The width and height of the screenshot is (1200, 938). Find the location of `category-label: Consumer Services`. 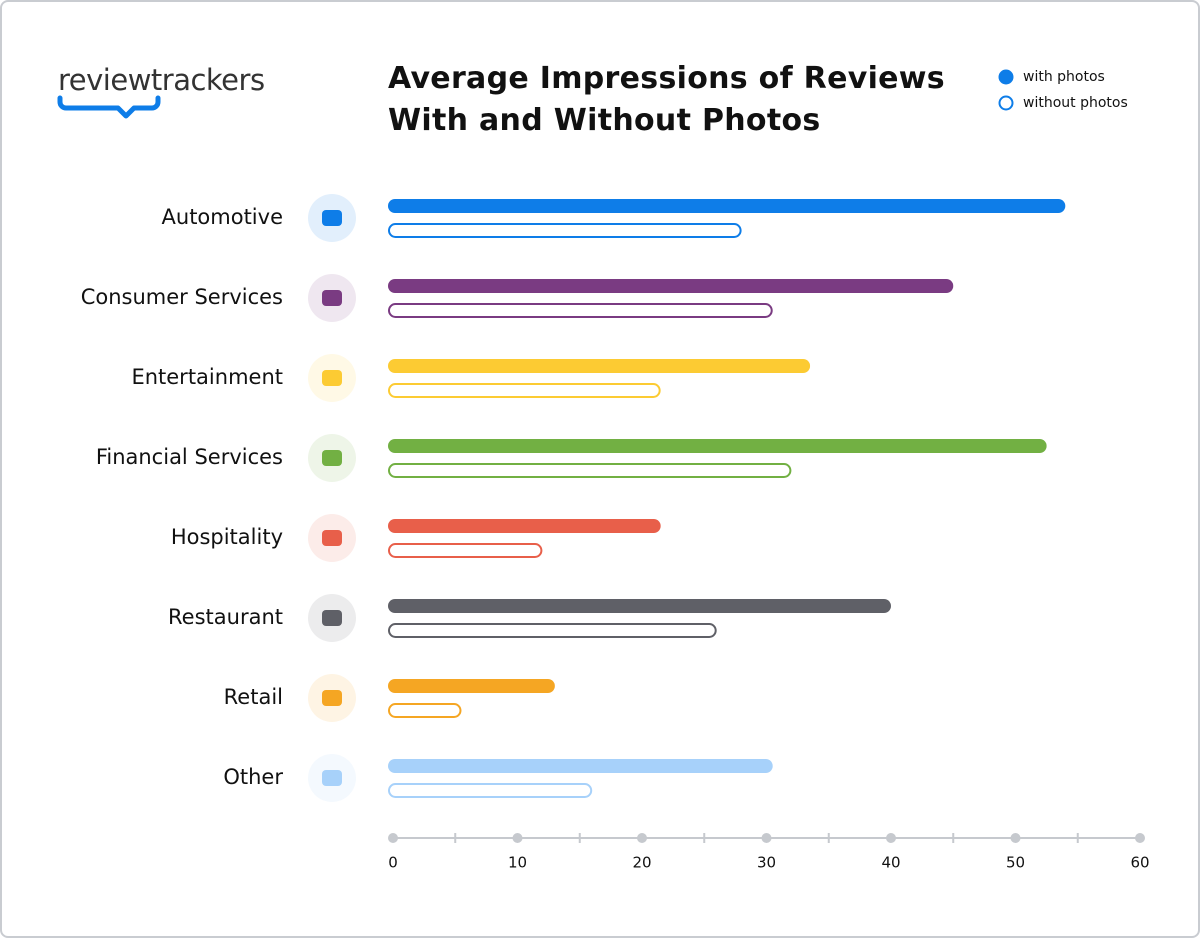

category-label: Consumer Services is located at coordinates (182, 297).